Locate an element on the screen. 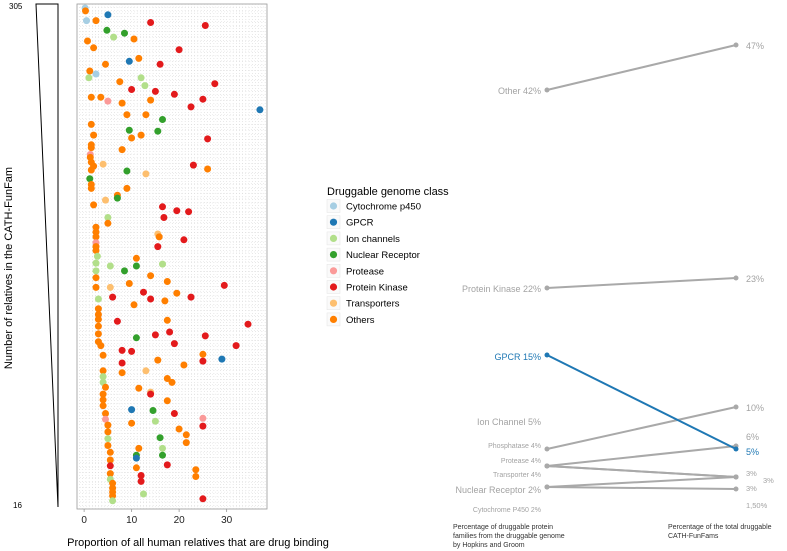 This screenshot has width=787, height=551. slope-line-phosphatase is located at coordinates (641, 456).